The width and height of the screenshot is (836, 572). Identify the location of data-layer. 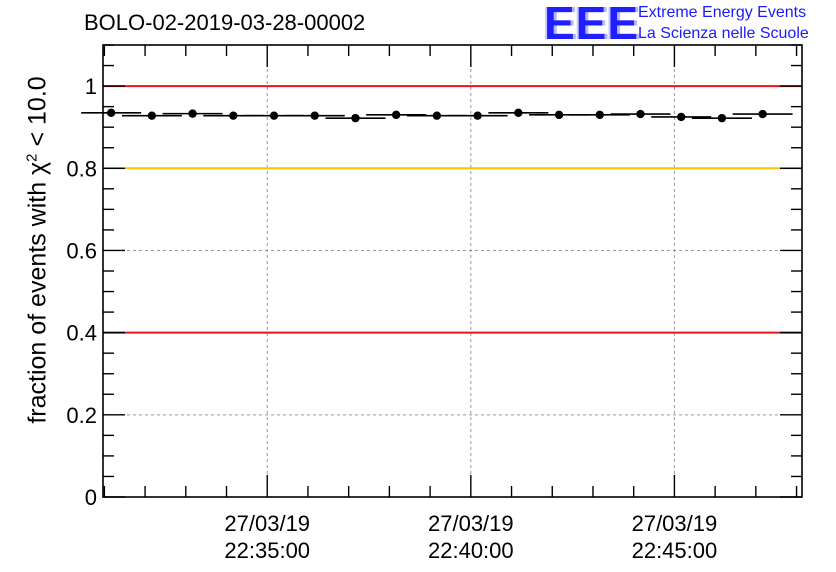
(437, 115).